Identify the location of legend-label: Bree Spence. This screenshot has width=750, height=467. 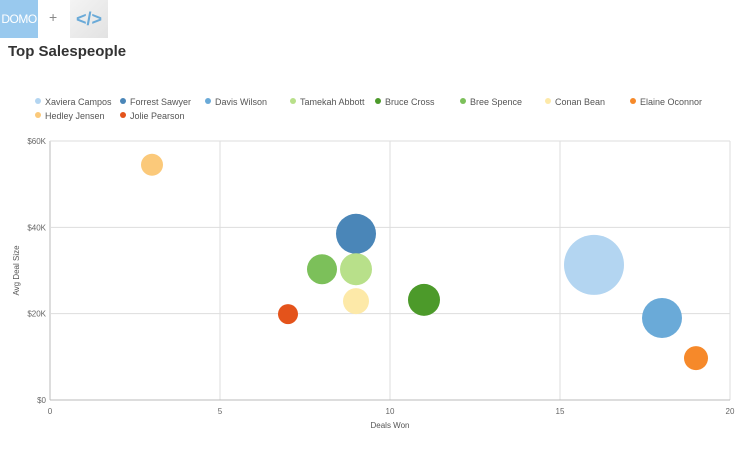
(496, 102).